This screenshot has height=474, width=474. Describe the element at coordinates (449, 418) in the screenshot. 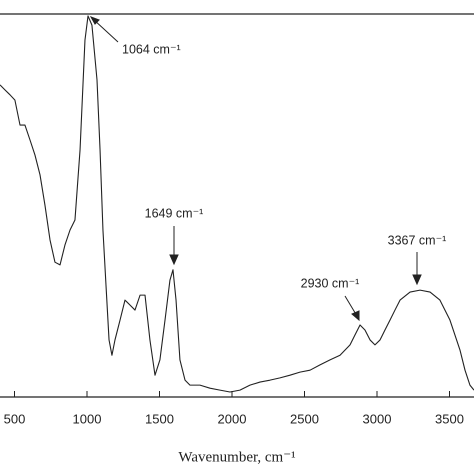

I see `x-tick-label: 3500` at that location.